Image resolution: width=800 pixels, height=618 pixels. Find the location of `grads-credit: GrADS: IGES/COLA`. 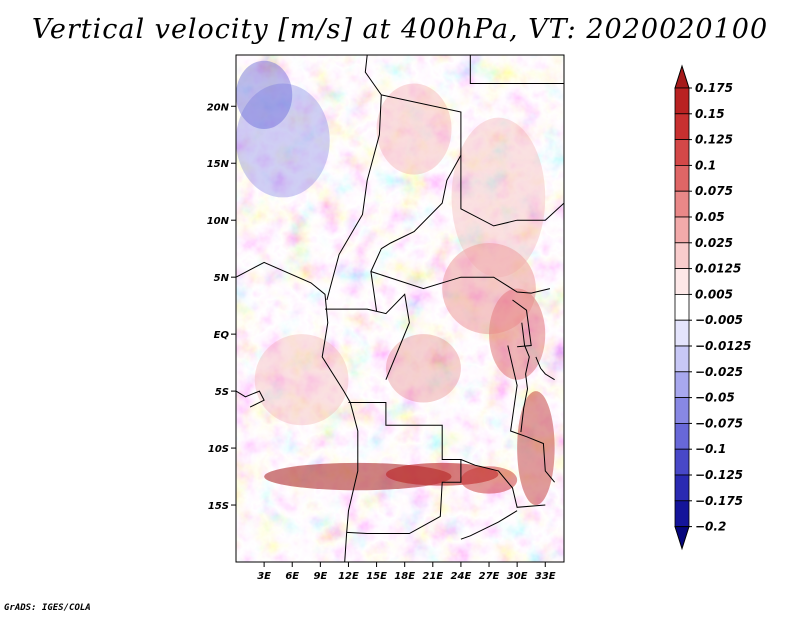

grads-credit: GrADS: IGES/COLA is located at coordinates (47, 608).